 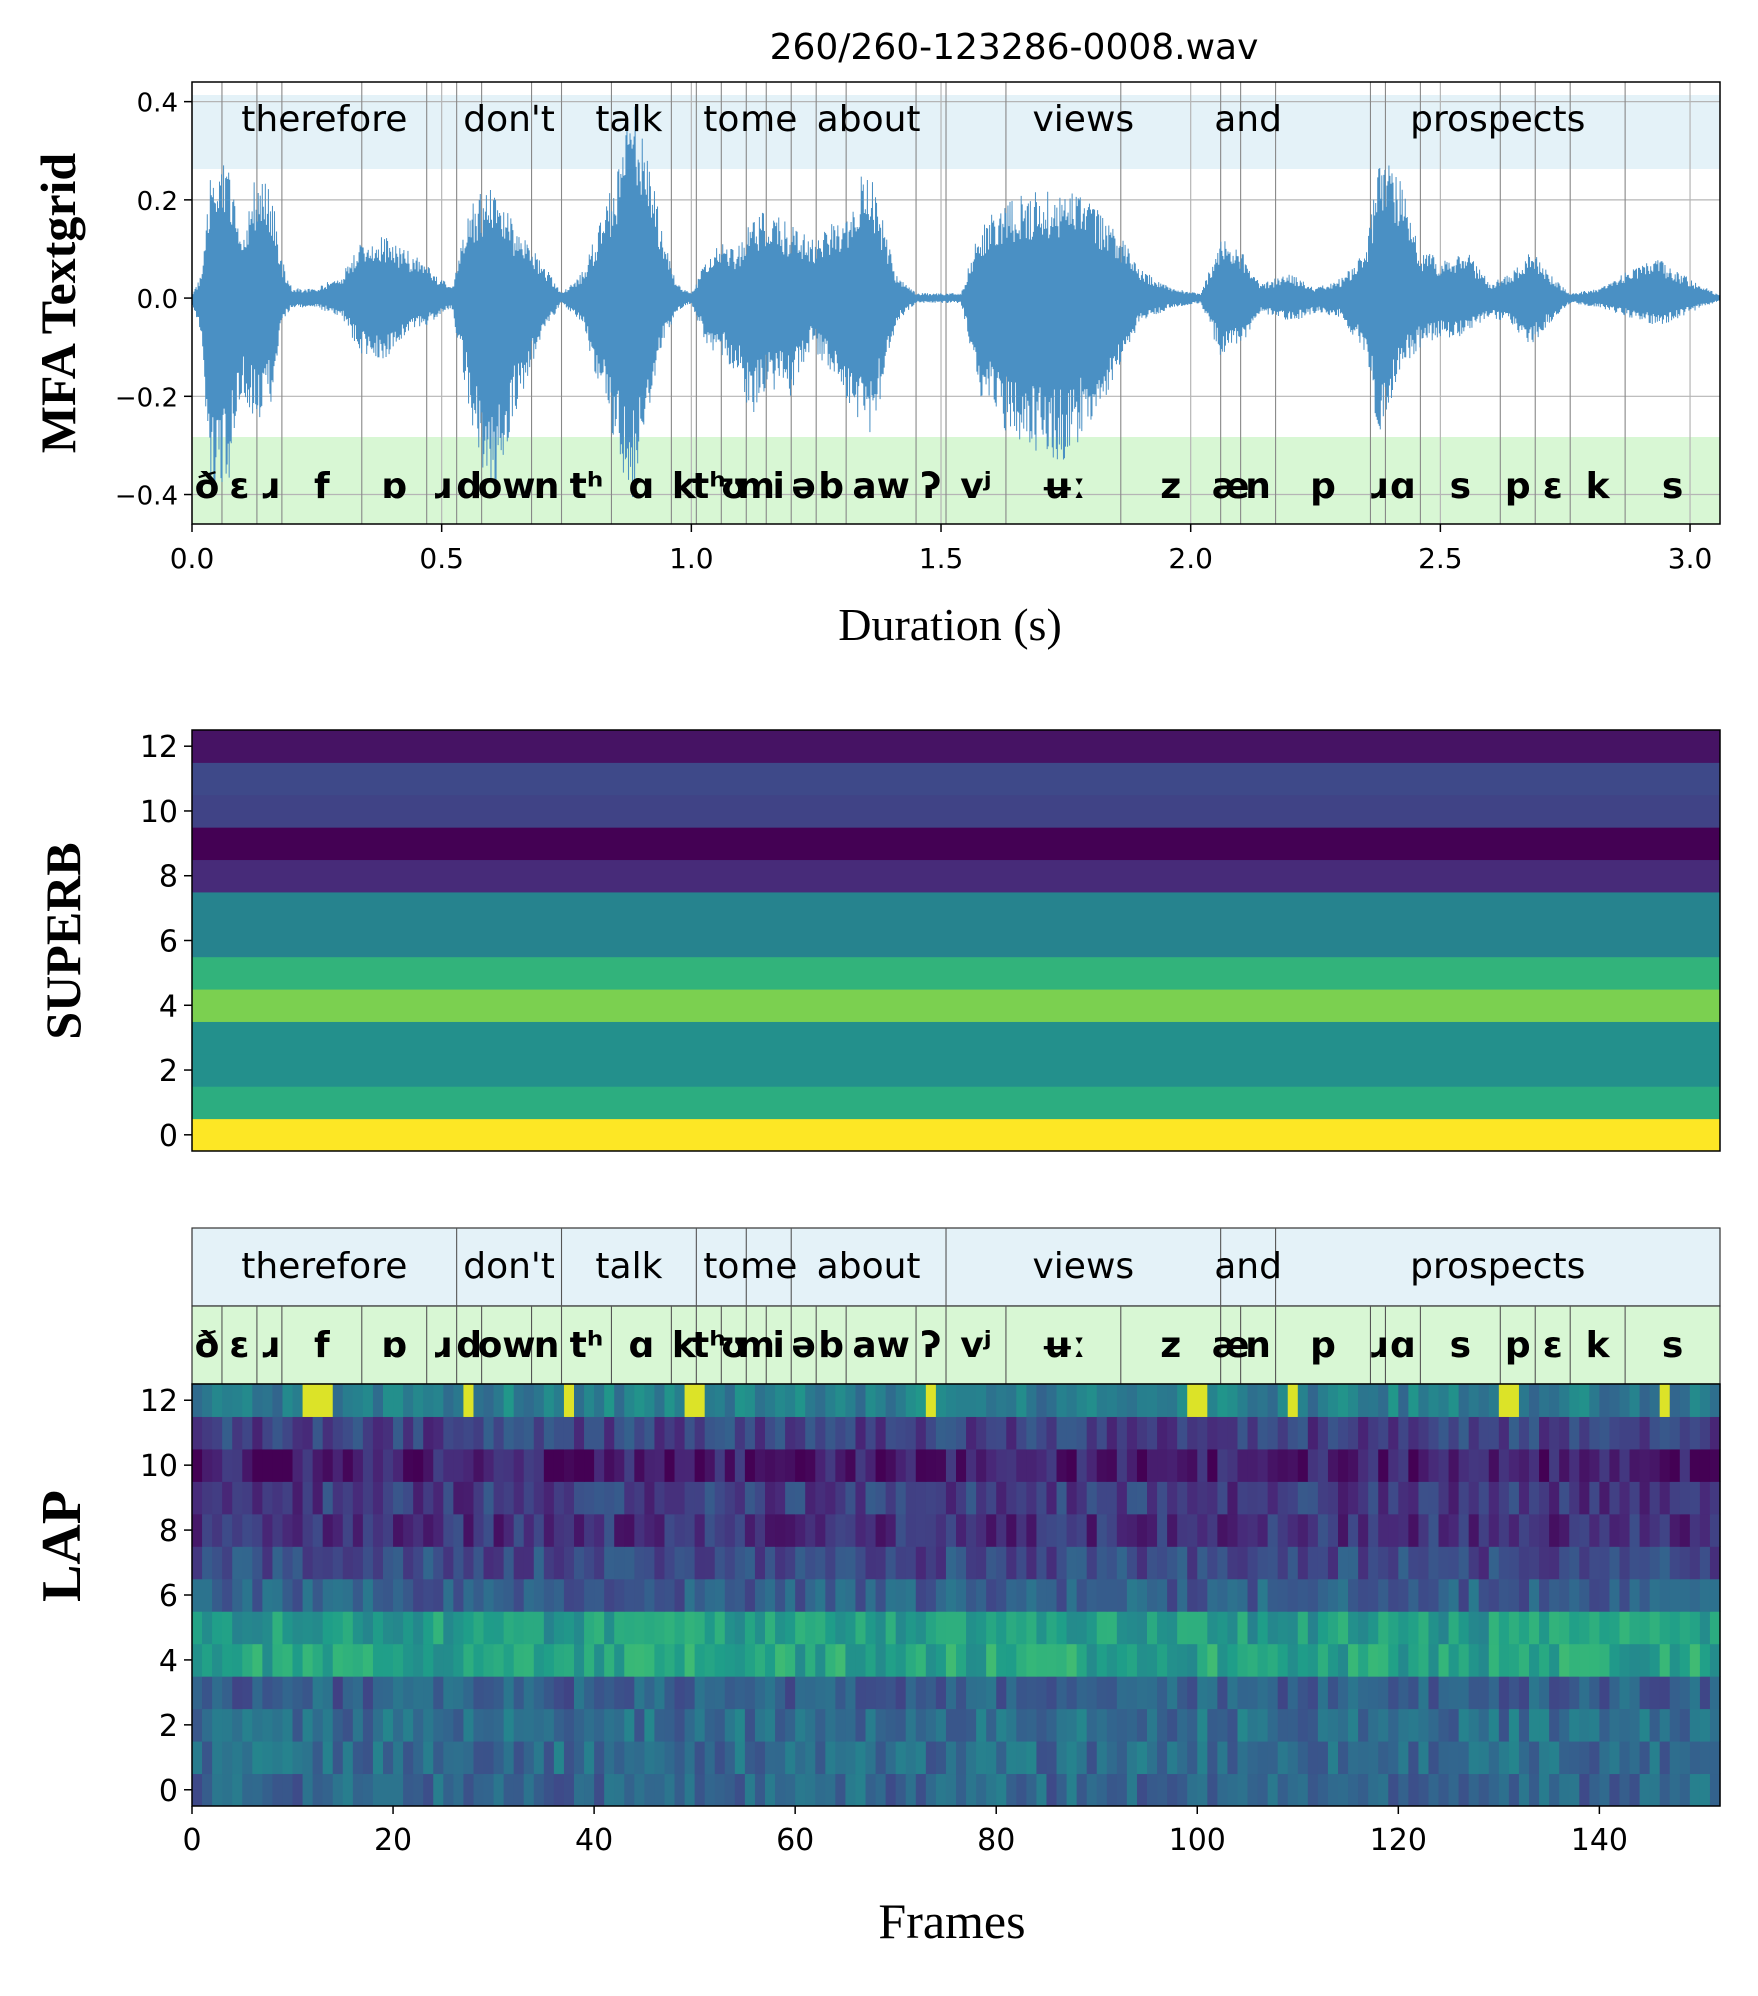 What do you see at coordinates (1377, 1345) in the screenshot?
I see `phone-label: ɹ` at bounding box center [1377, 1345].